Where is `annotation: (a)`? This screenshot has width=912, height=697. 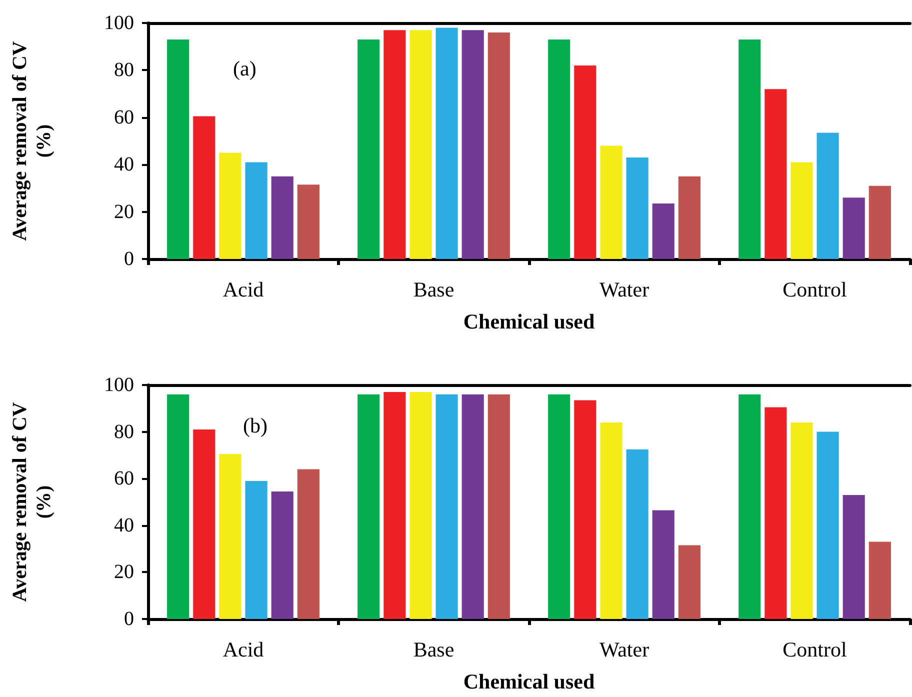 annotation: (a) is located at coordinates (244, 68).